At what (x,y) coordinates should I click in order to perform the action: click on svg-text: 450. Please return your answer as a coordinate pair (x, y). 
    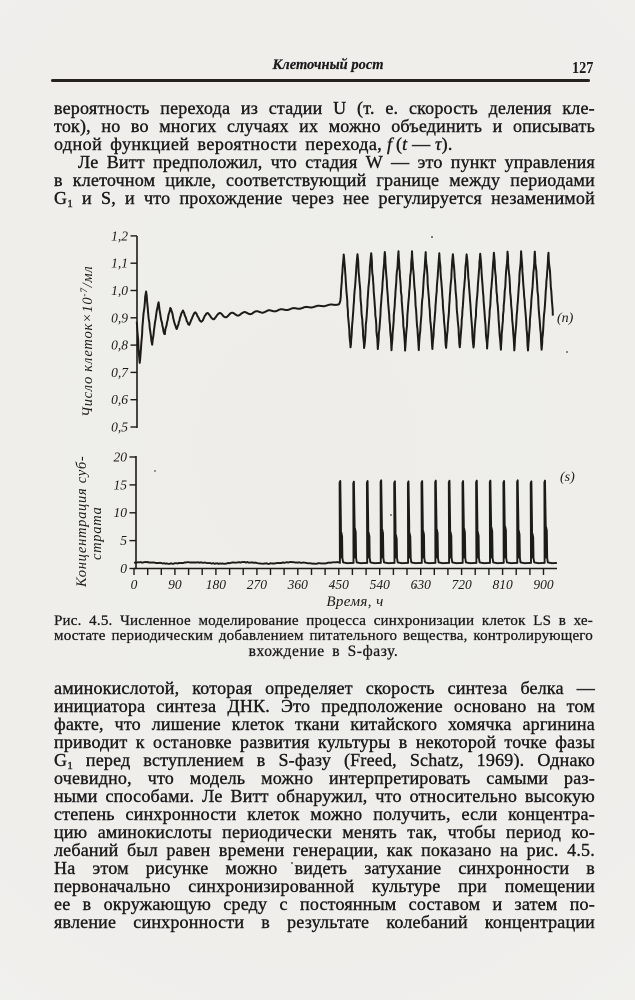
    Looking at the image, I should click on (339, 584).